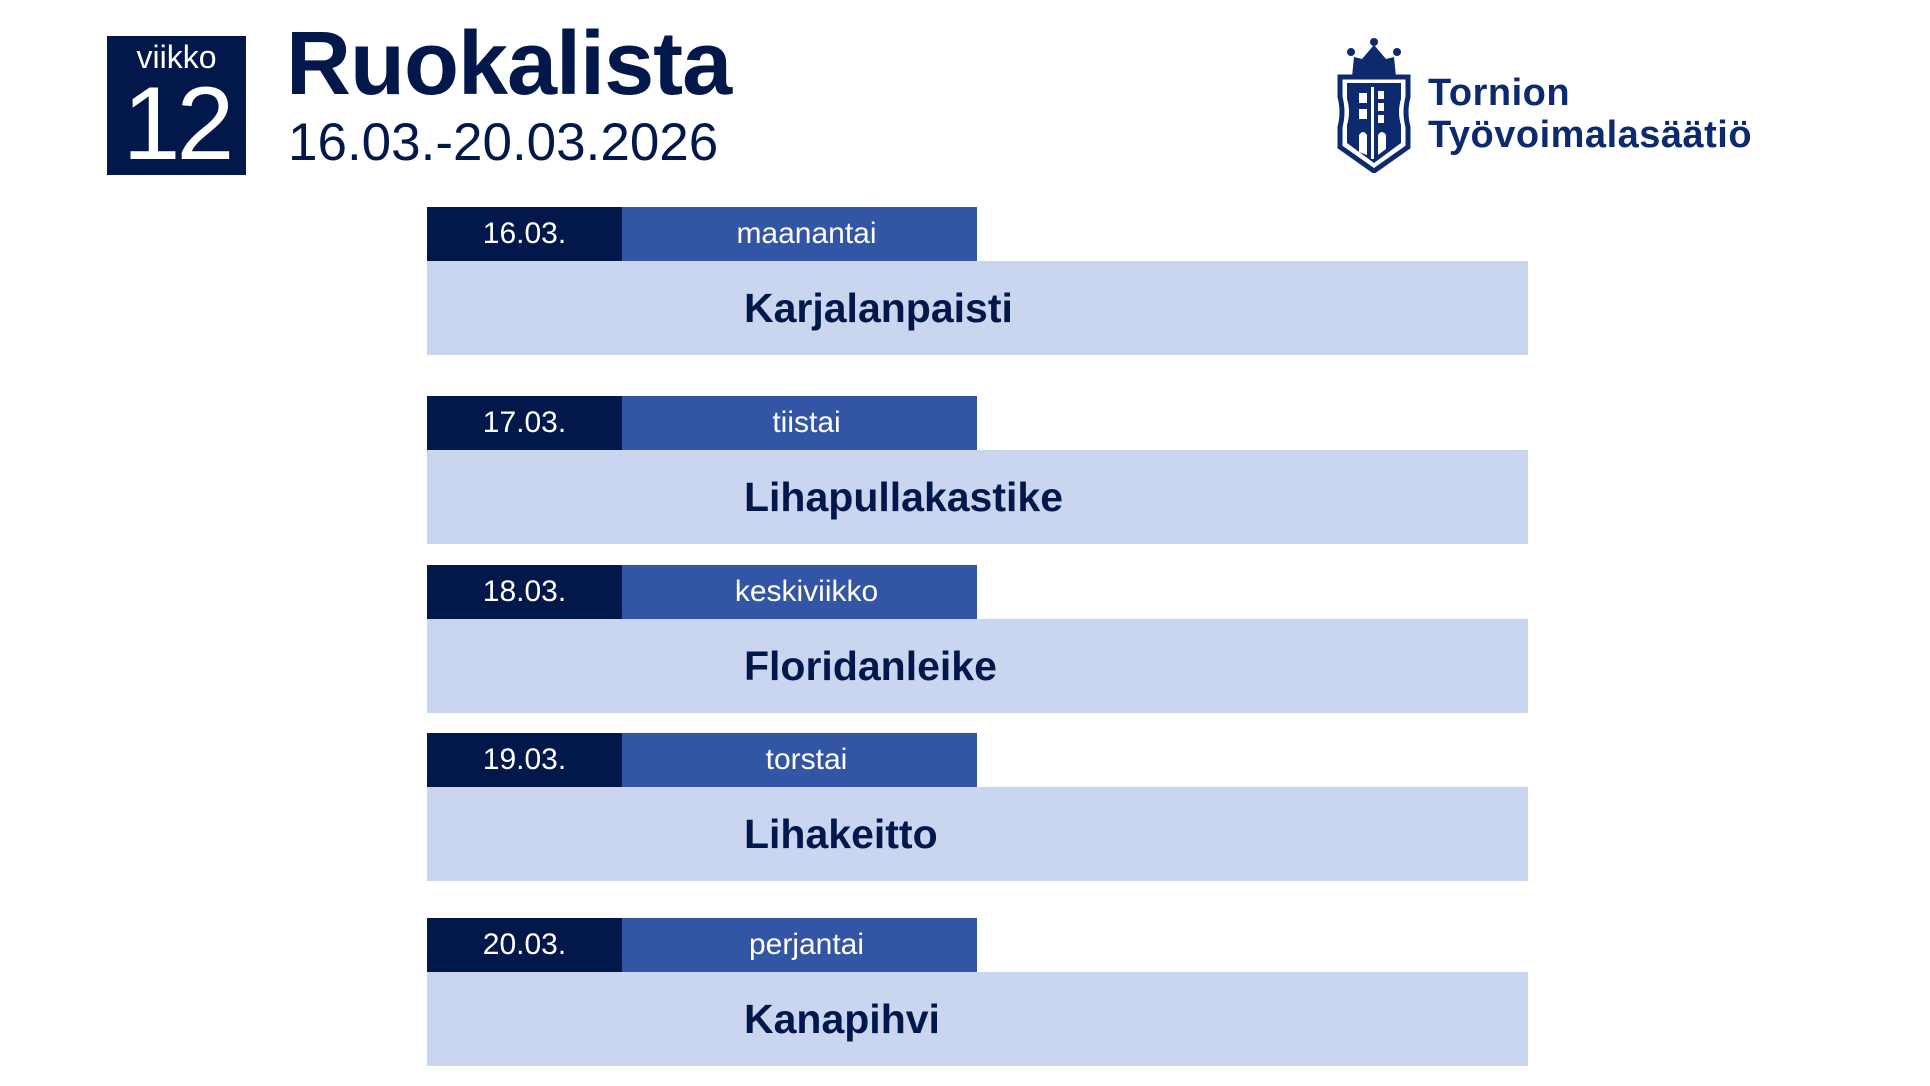 Image resolution: width=1930 pixels, height=1086 pixels. What do you see at coordinates (842, 1019) in the screenshot?
I see `dish-name: Kanapihvi` at bounding box center [842, 1019].